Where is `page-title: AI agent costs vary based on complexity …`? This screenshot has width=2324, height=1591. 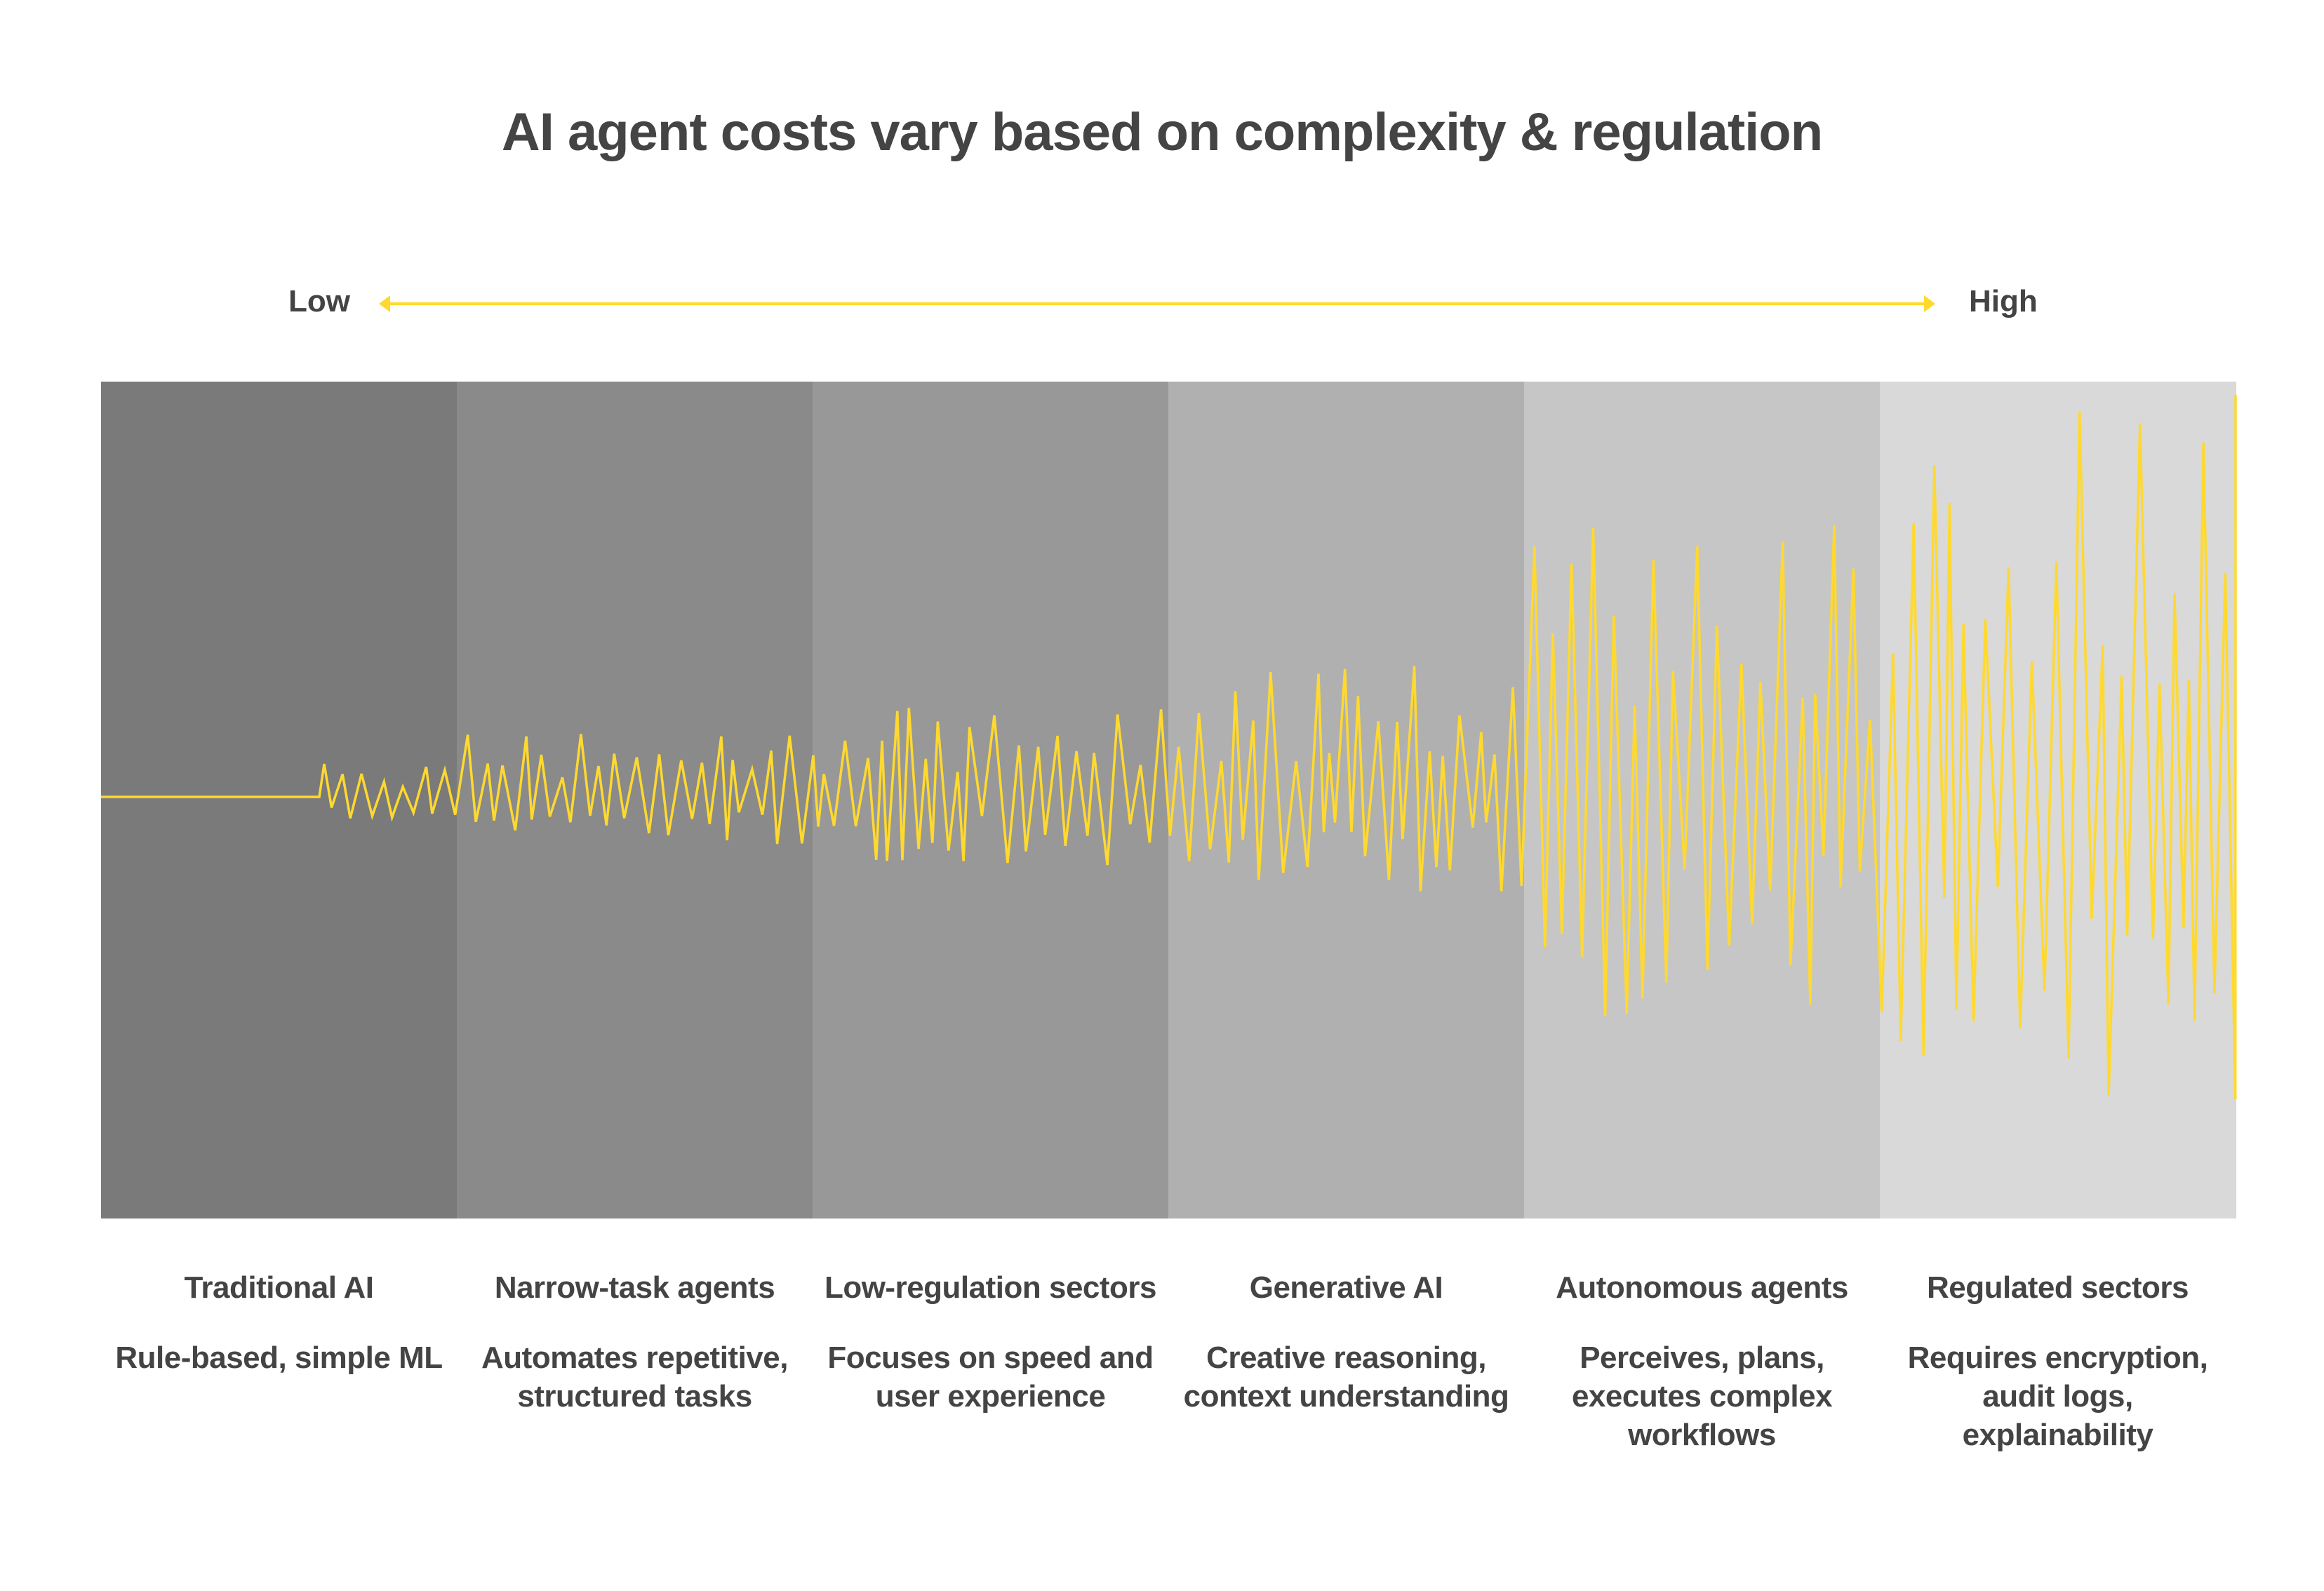
page-title: AI agent costs vary based on complexity … is located at coordinates (1162, 132).